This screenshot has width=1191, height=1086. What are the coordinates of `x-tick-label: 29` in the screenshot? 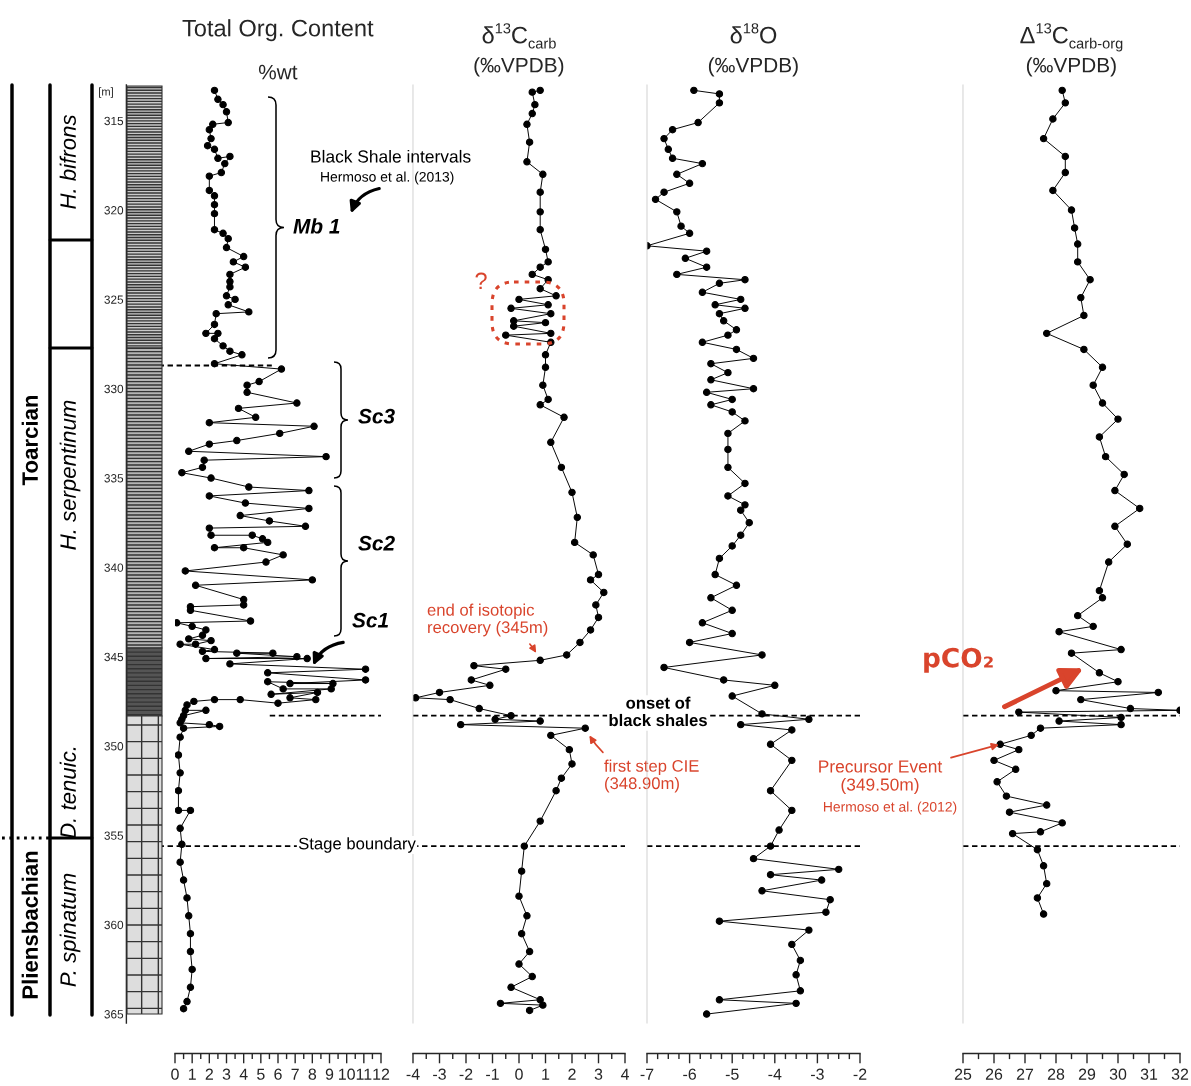 It's located at (1087, 1074).